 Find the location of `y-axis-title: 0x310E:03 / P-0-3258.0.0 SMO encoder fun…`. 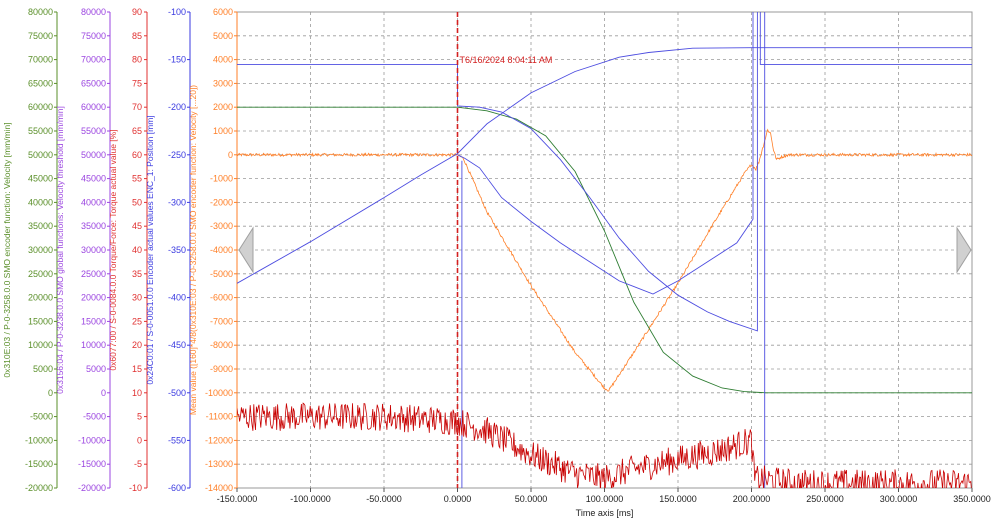

y-axis-title: 0x310E:03 / P-0-3258.0.0 SMO encoder fun… is located at coordinates (7, 249).